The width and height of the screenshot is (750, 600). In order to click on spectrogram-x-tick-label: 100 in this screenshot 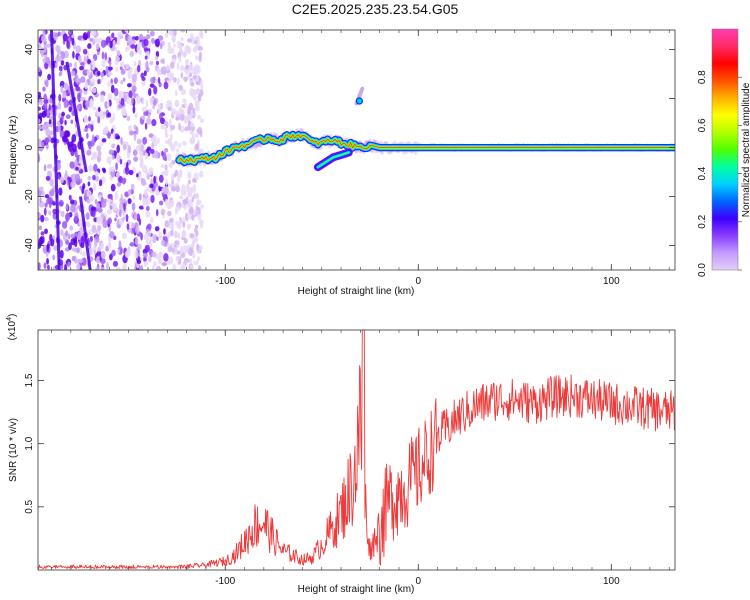, I will do `click(611, 281)`.